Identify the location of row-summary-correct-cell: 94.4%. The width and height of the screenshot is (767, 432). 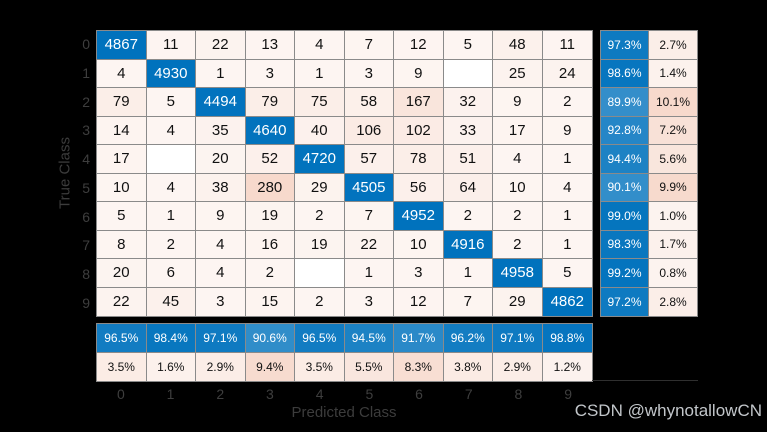
(625, 159).